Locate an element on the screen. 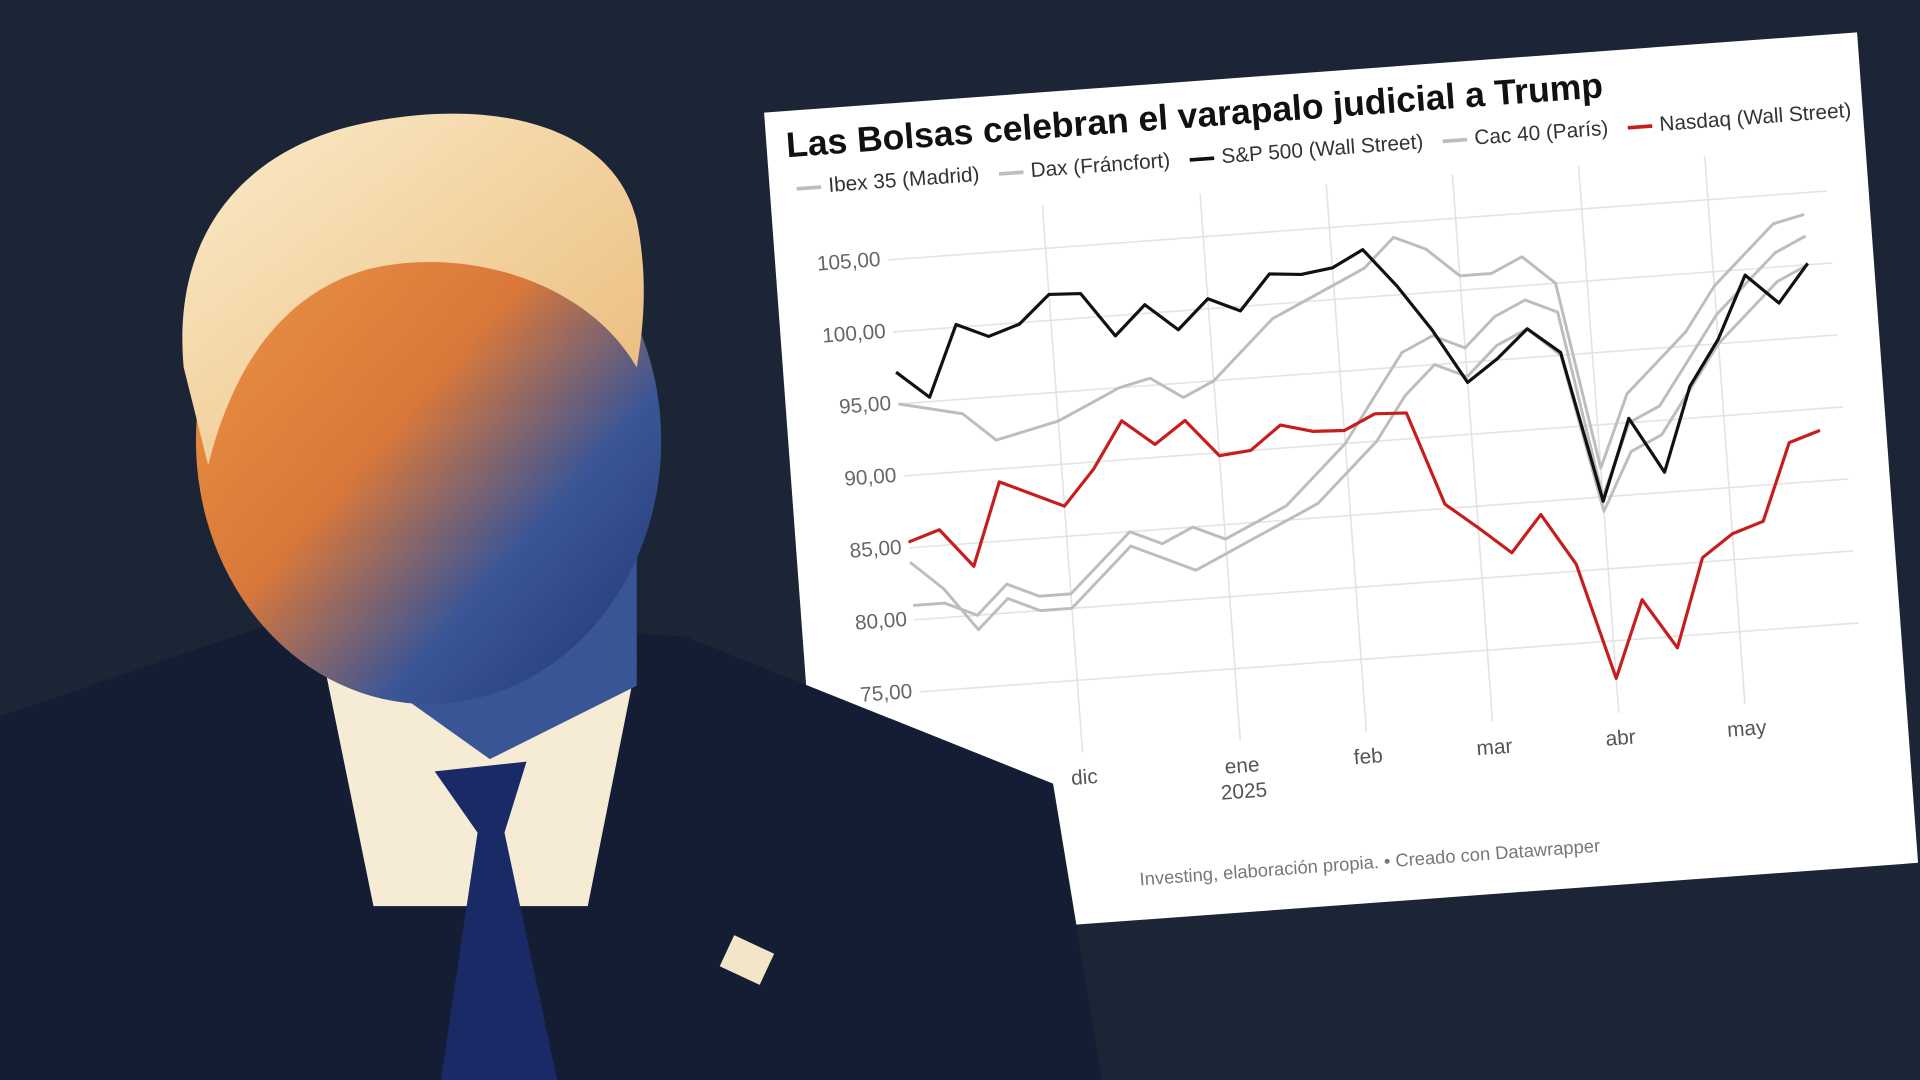 The height and width of the screenshot is (1080, 1920). y-tick-label: 100,00 is located at coordinates (853, 334).